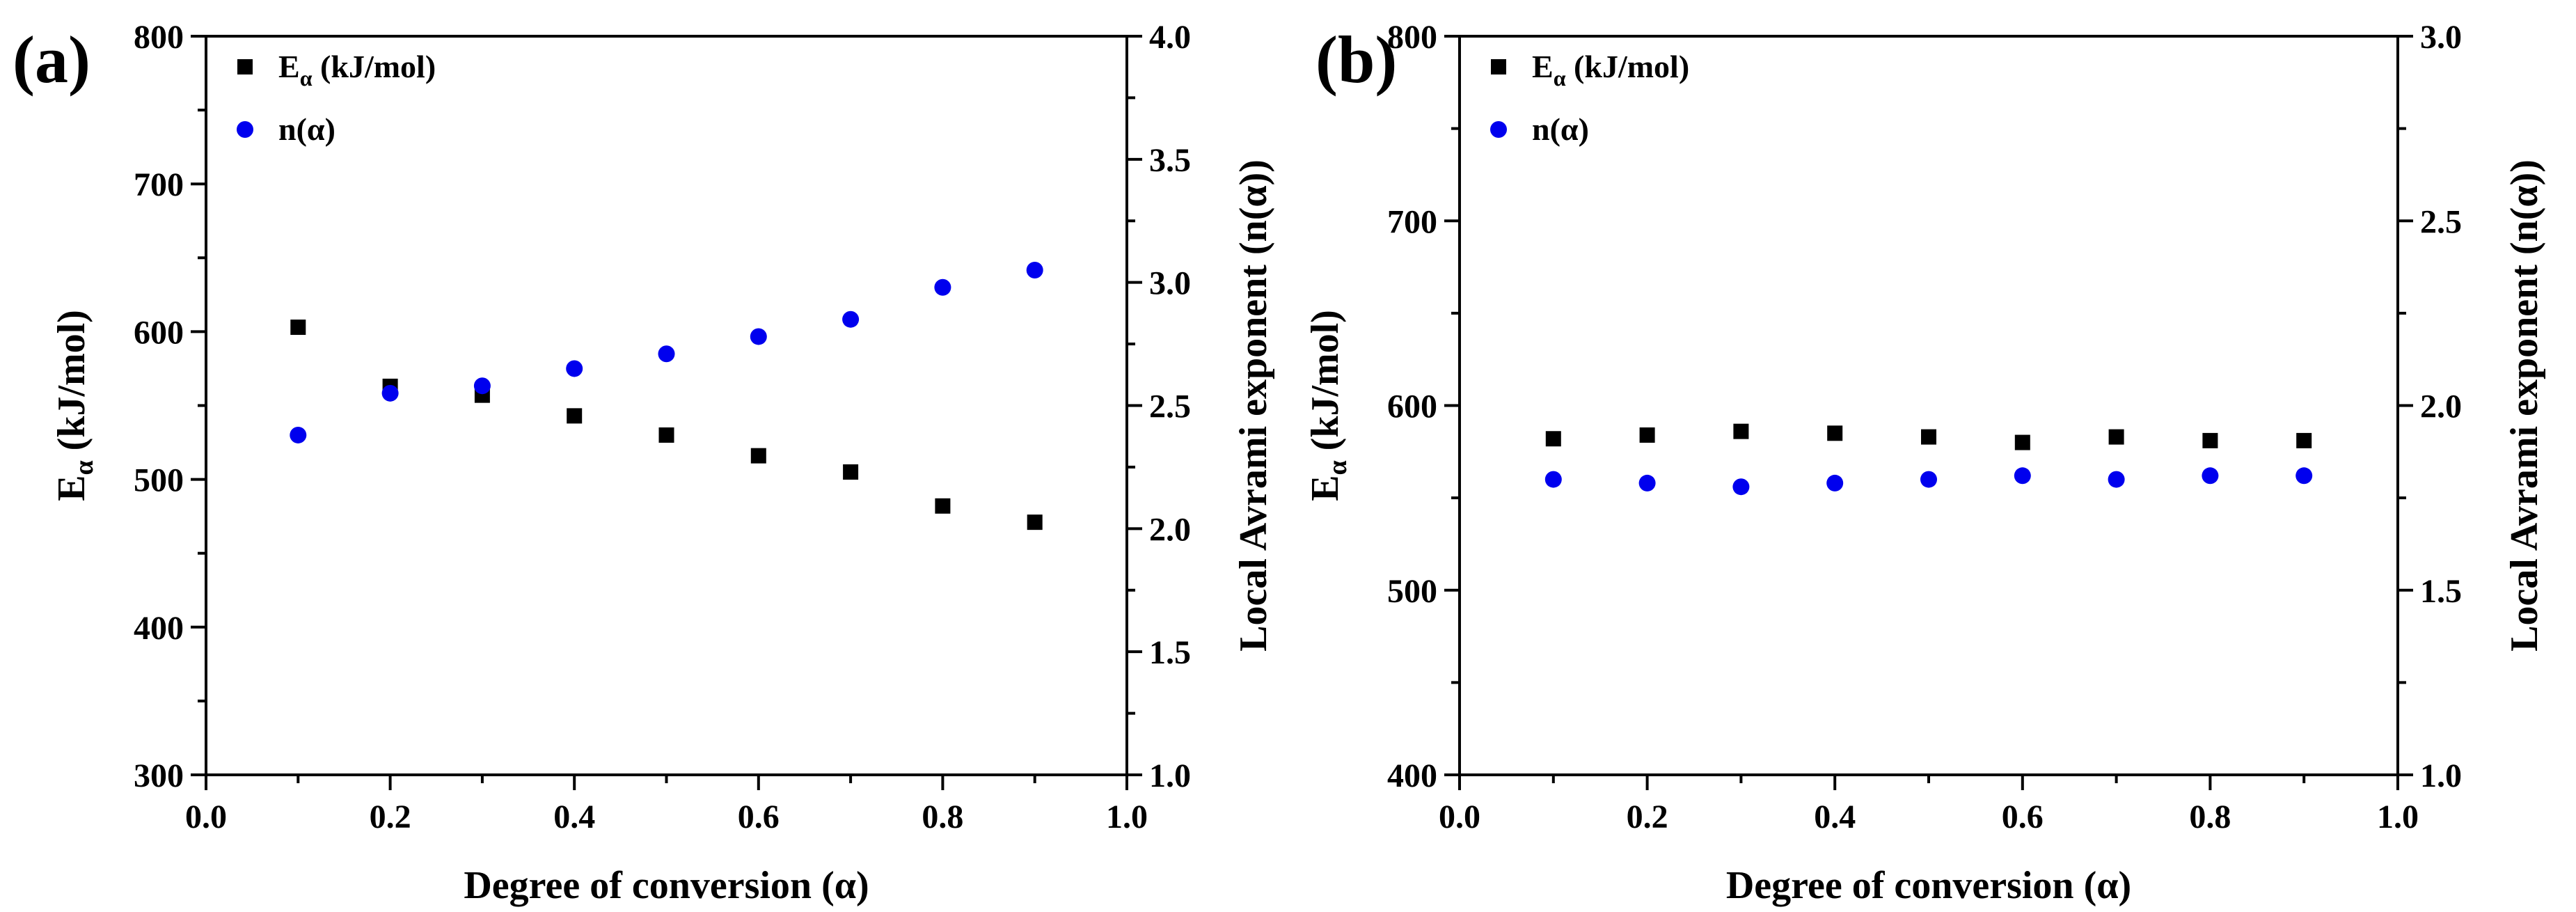 The image size is (2576, 912). What do you see at coordinates (159, 184) in the screenshot?
I see `y-tick-label: 700` at bounding box center [159, 184].